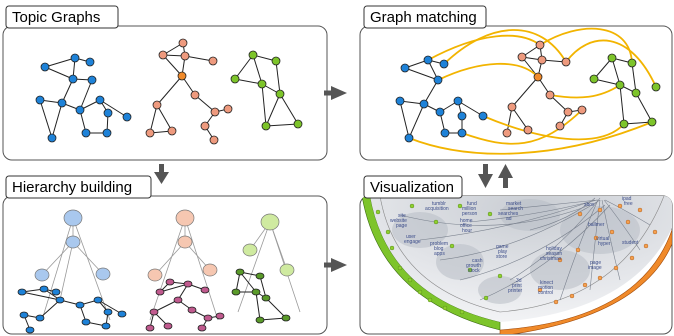 The image size is (674, 336). Describe the element at coordinates (470, 214) in the screenshot. I see `vis-label: person` at that location.